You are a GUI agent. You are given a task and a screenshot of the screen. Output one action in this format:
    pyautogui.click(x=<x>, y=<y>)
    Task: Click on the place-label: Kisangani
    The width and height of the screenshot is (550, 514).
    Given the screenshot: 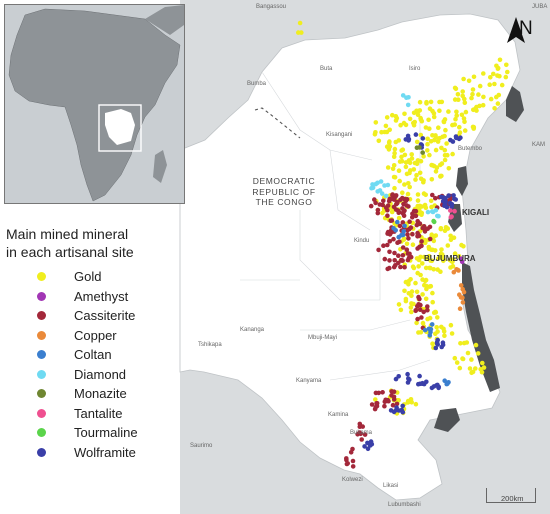 What is the action you would take?
    pyautogui.click(x=339, y=135)
    